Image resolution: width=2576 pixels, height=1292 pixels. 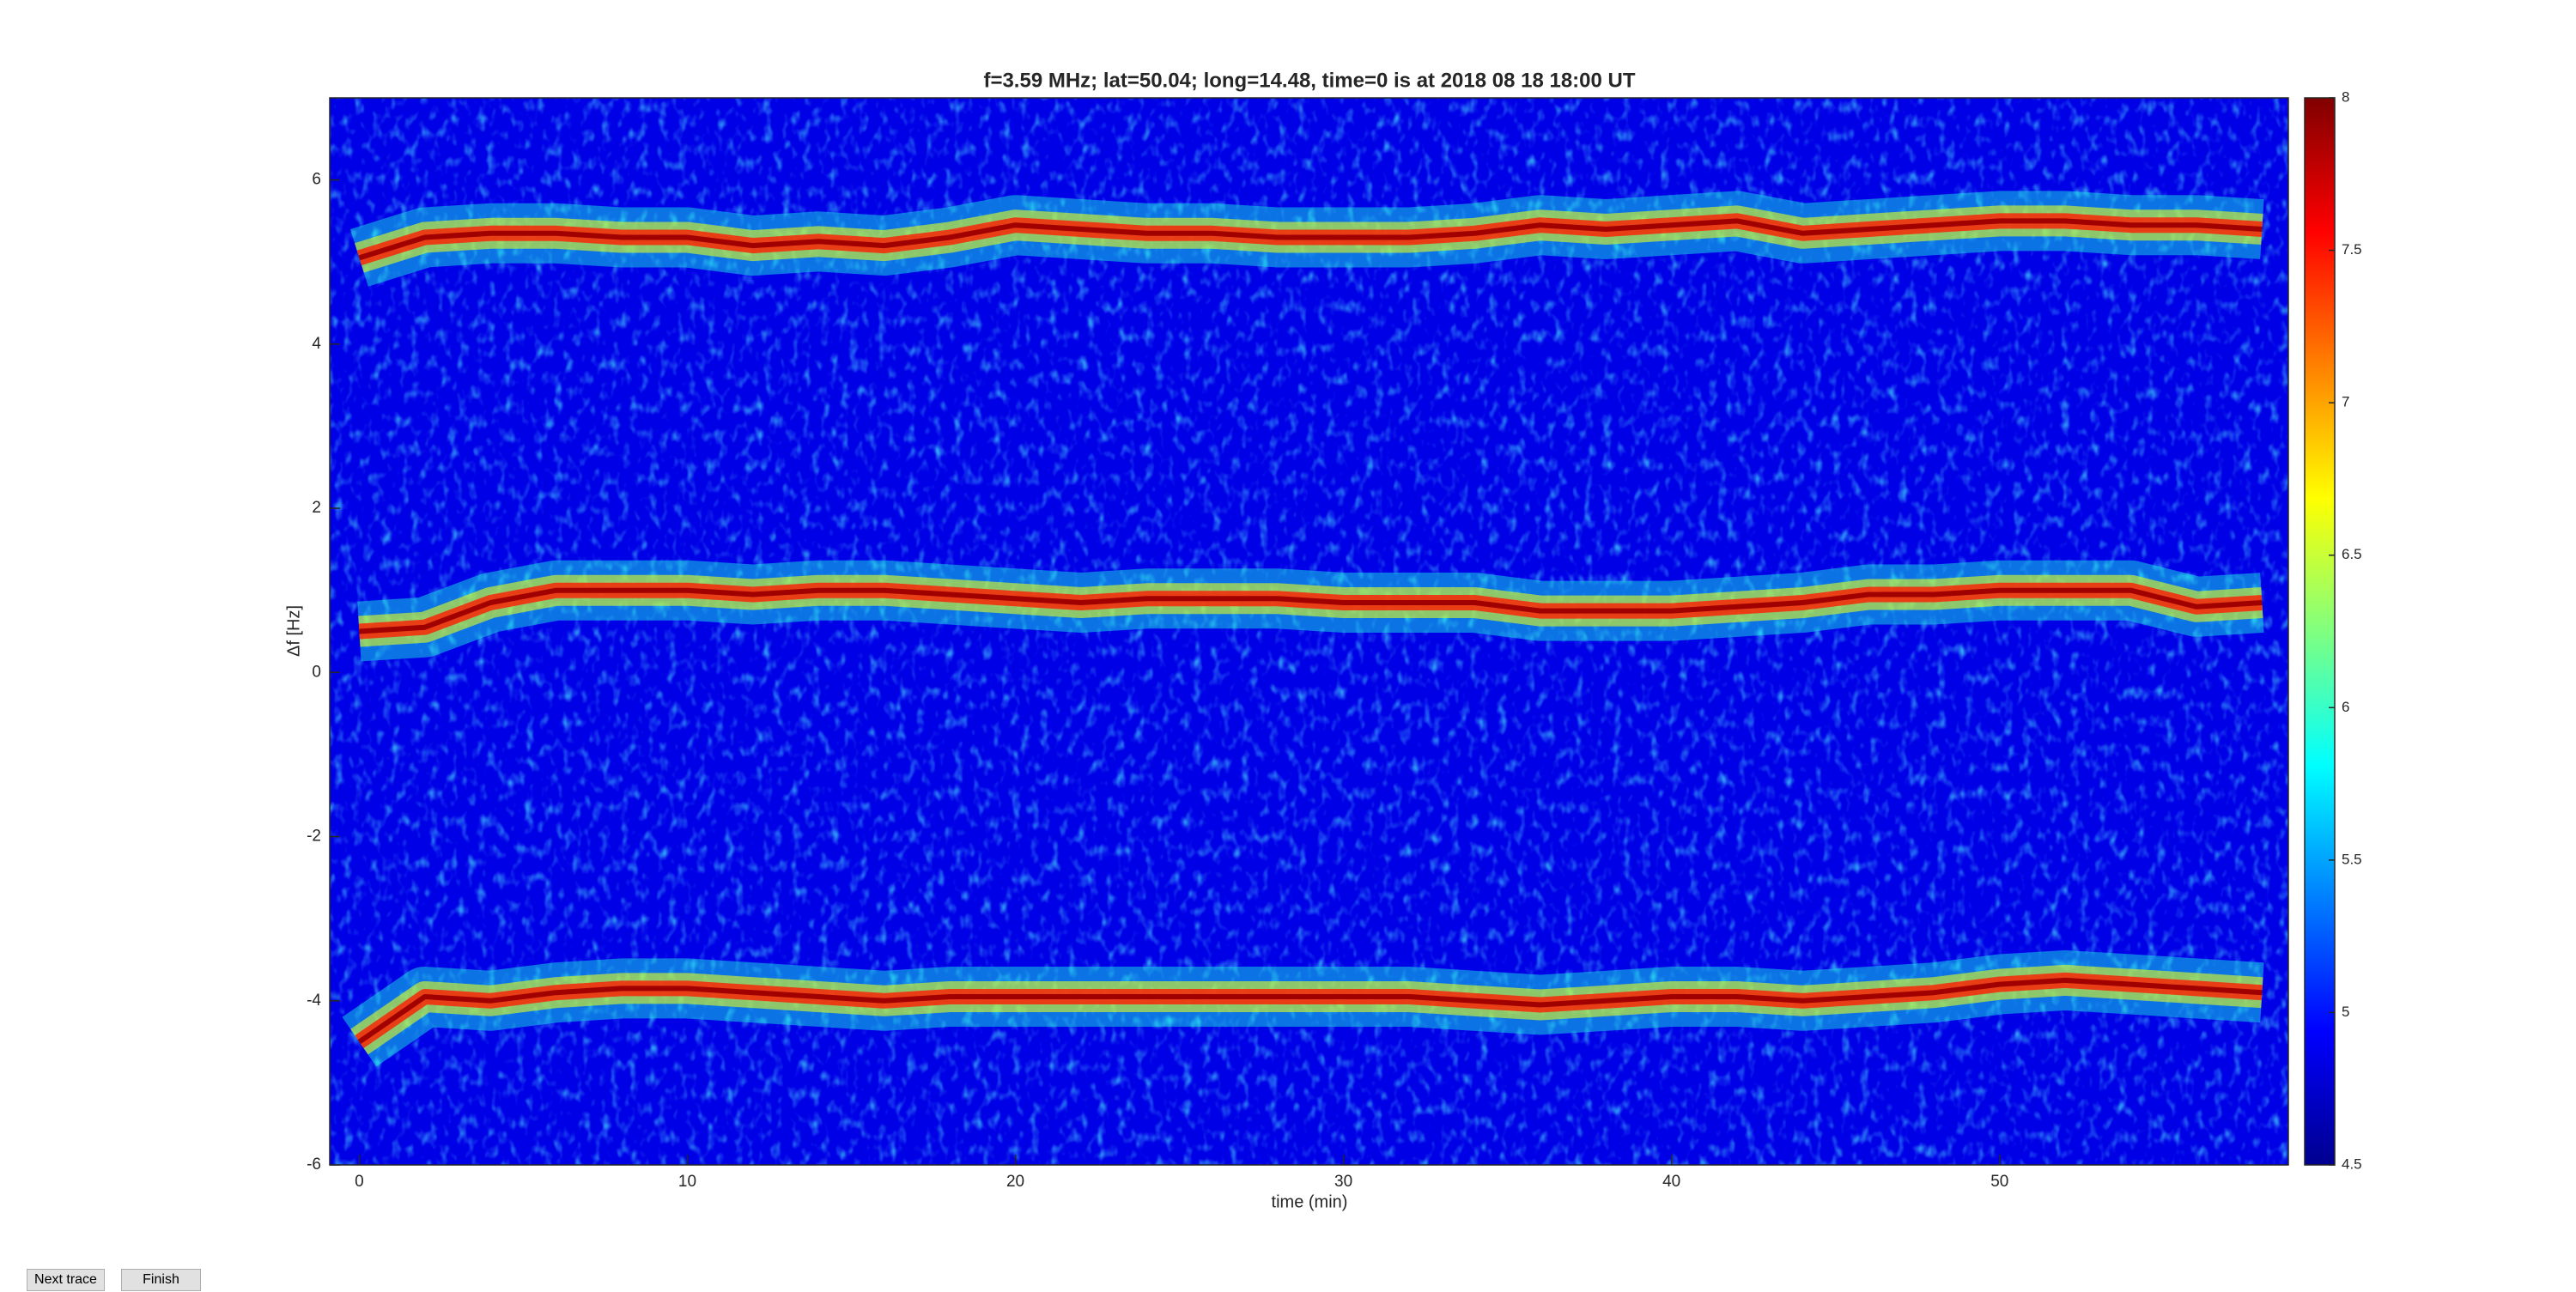 I want to click on y-tick-label: -4, so click(x=314, y=1001).